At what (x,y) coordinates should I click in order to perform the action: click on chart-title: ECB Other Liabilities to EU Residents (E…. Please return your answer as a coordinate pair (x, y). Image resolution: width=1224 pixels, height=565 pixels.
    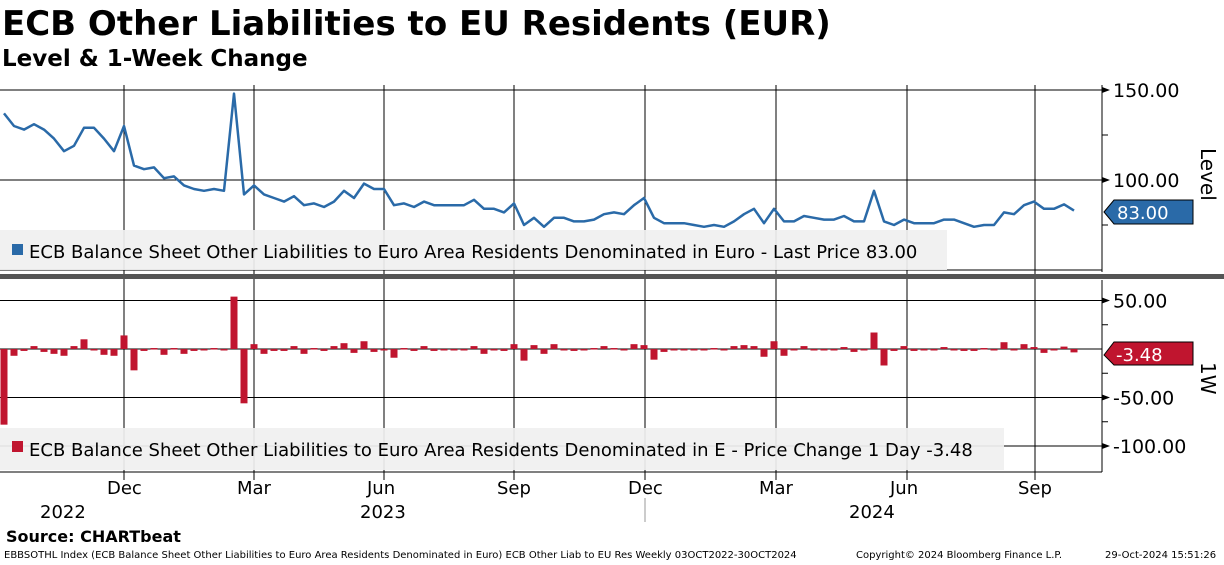
    Looking at the image, I should click on (416, 24).